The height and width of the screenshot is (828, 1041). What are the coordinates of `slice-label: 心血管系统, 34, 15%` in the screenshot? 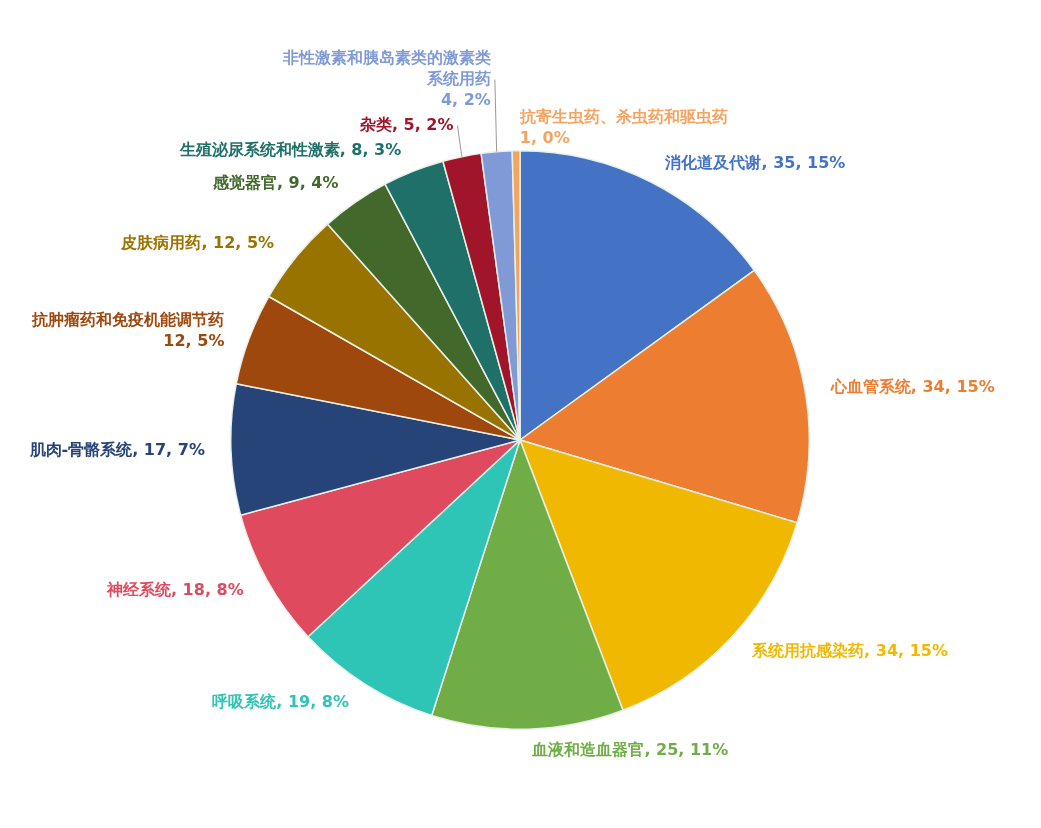 It's located at (912, 386).